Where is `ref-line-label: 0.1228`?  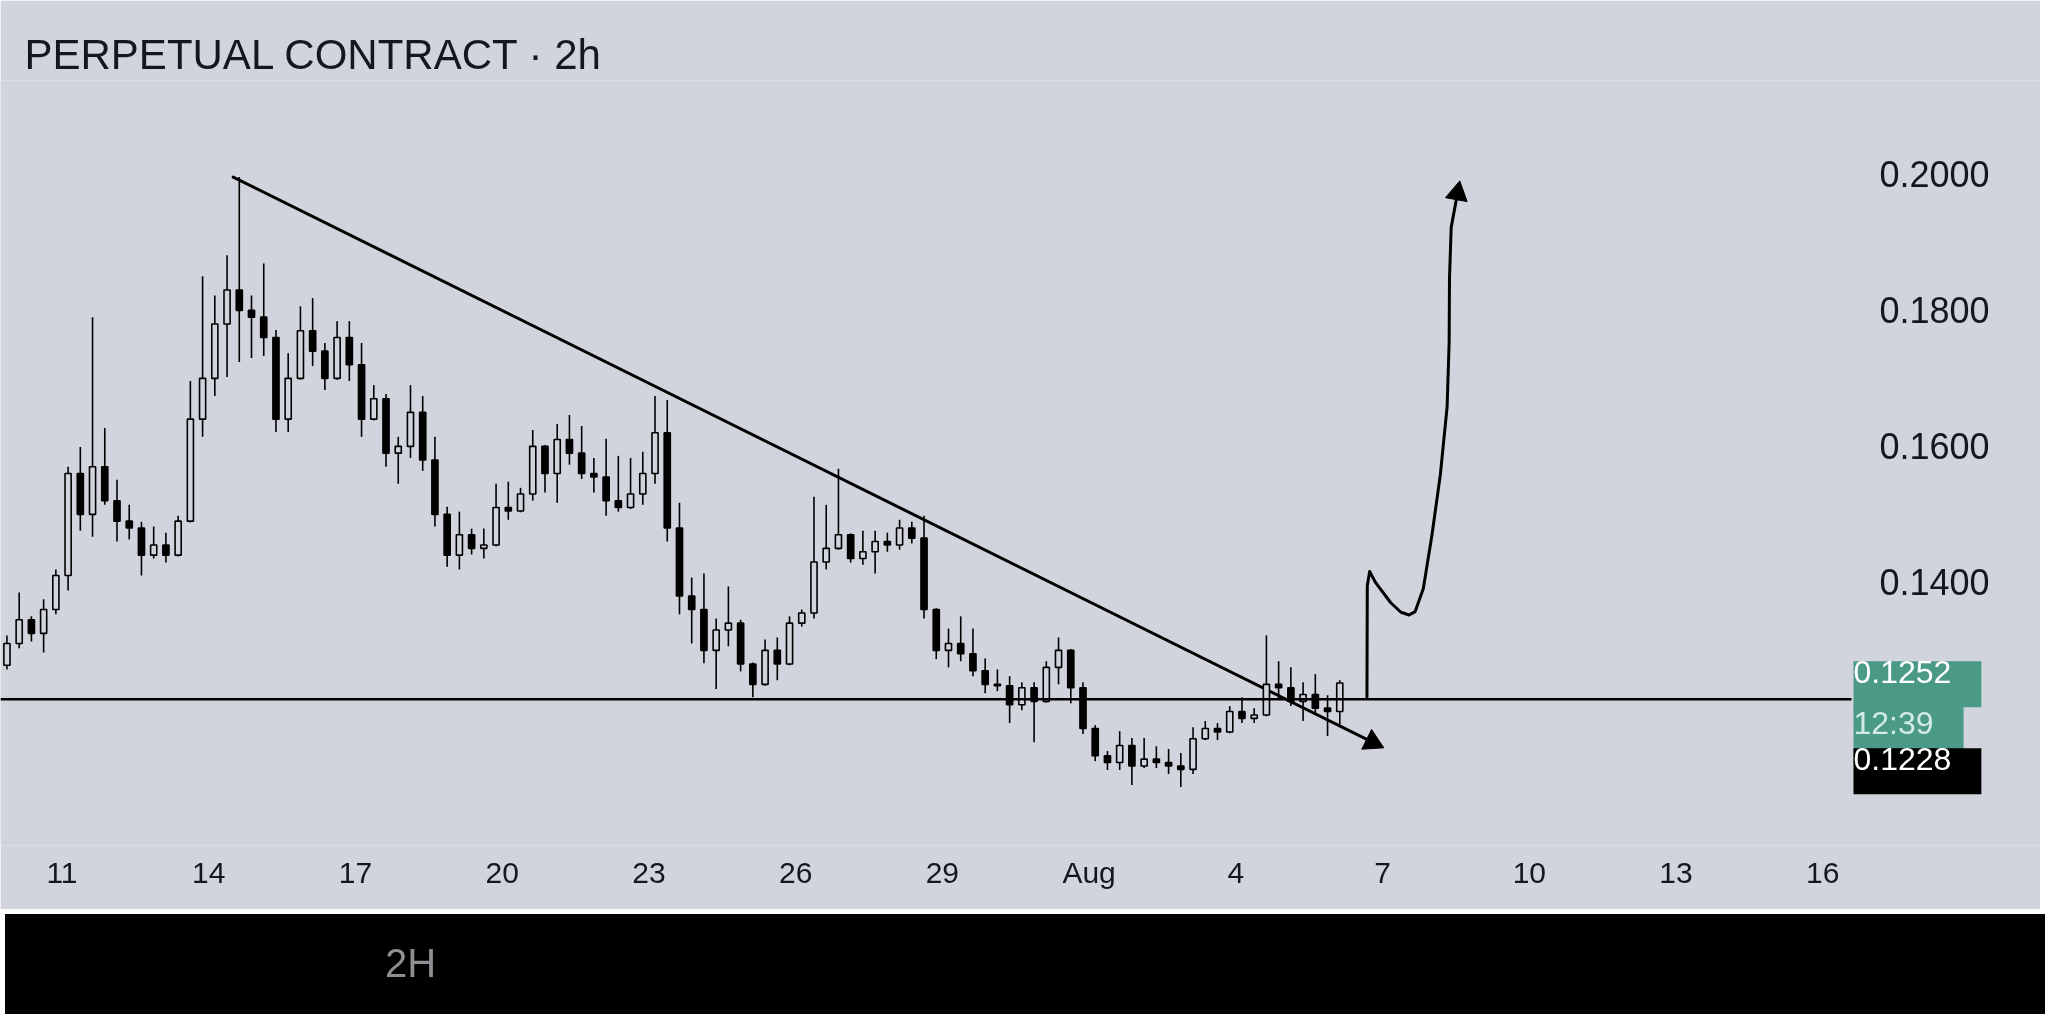
ref-line-label: 0.1228 is located at coordinates (1902, 759).